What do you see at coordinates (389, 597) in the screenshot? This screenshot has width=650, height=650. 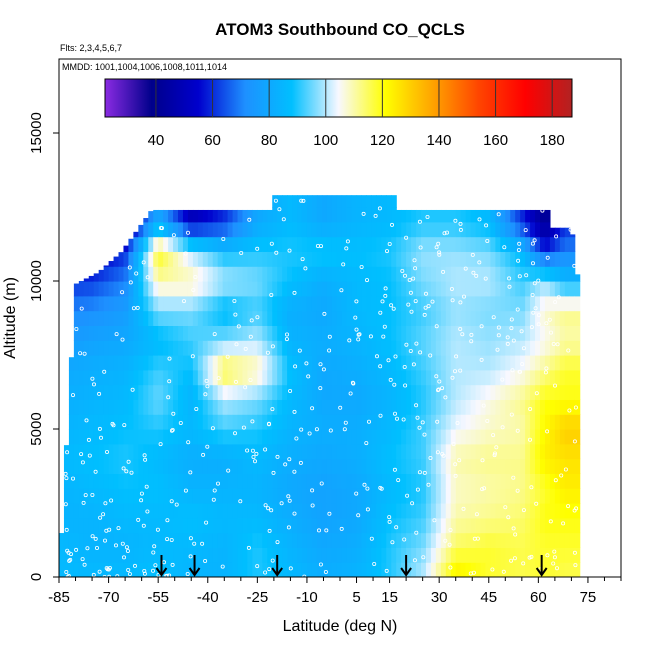 I see `x-tick-label: 15` at bounding box center [389, 597].